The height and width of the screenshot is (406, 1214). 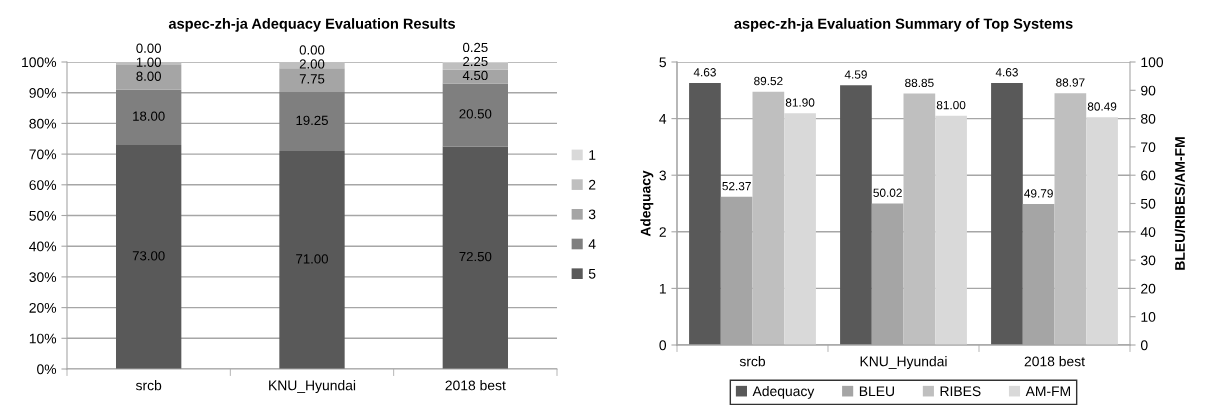 I want to click on data-label: 20.50, so click(x=475, y=114).